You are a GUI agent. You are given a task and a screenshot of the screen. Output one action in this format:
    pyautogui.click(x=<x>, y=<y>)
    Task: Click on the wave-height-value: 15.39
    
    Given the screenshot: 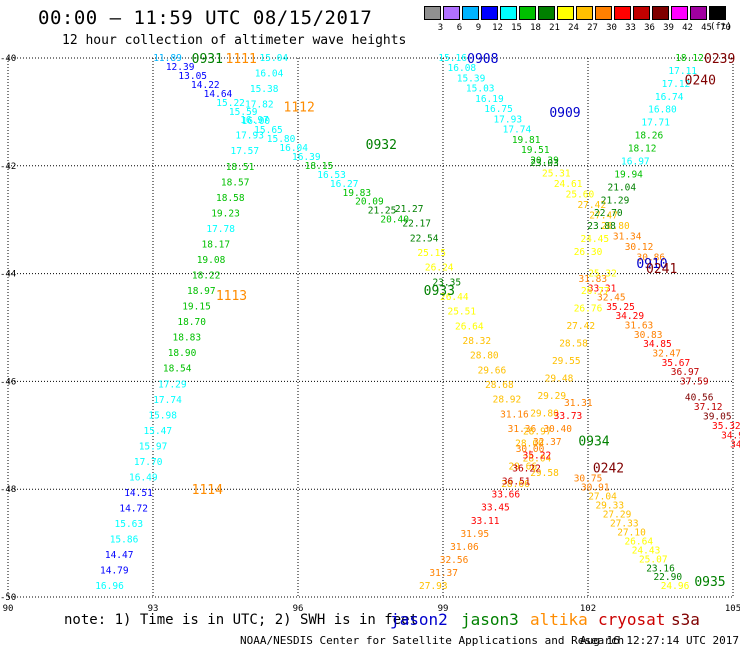 What is the action you would take?
    pyautogui.click(x=471, y=78)
    